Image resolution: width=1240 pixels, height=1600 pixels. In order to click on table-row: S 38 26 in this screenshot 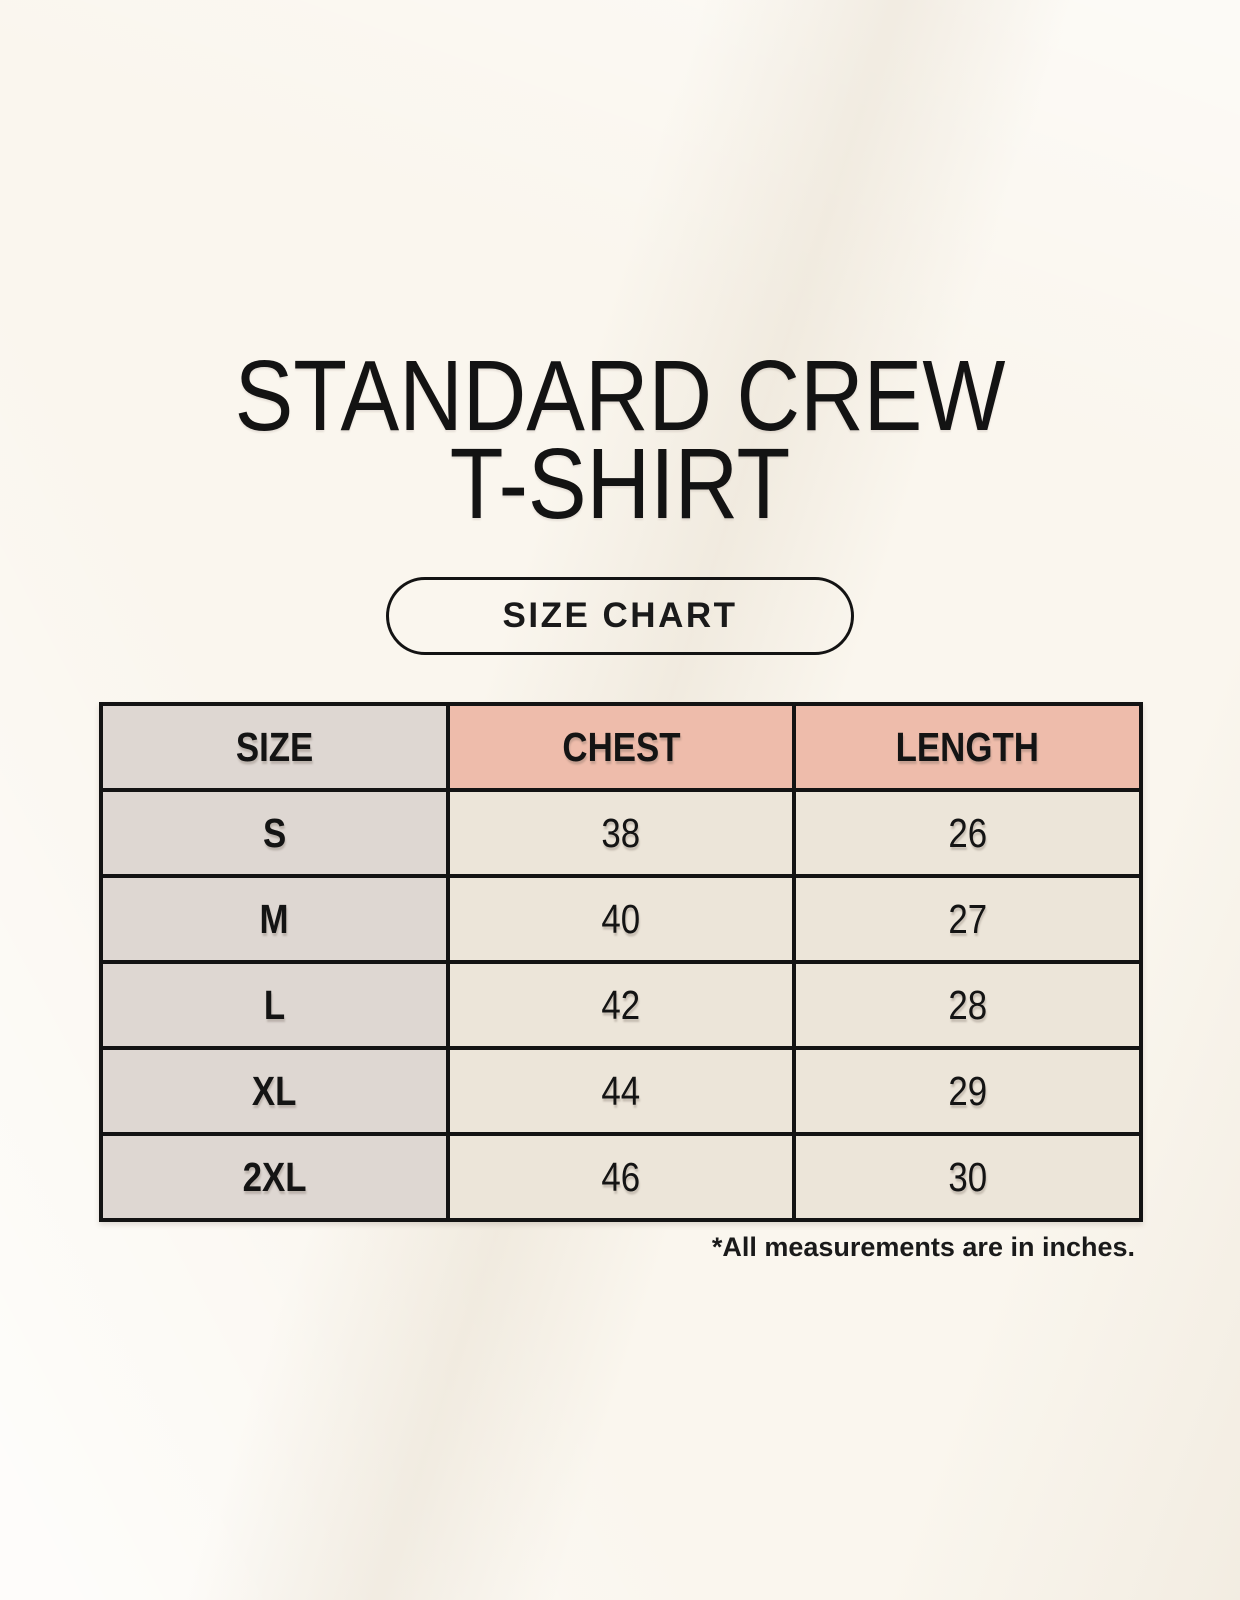, I will do `click(621, 833)`.